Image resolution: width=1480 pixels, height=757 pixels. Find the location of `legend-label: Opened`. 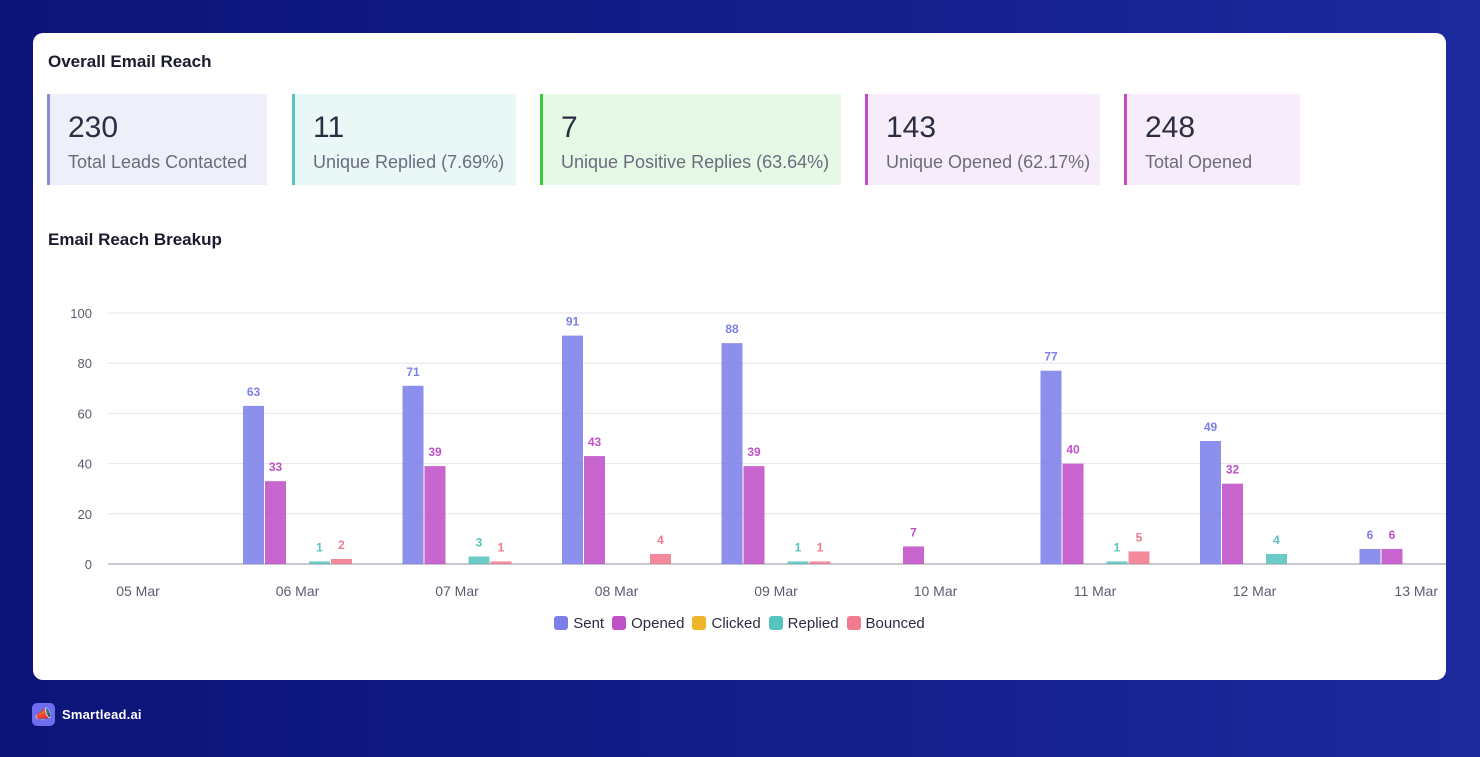

legend-label: Opened is located at coordinates (658, 623).